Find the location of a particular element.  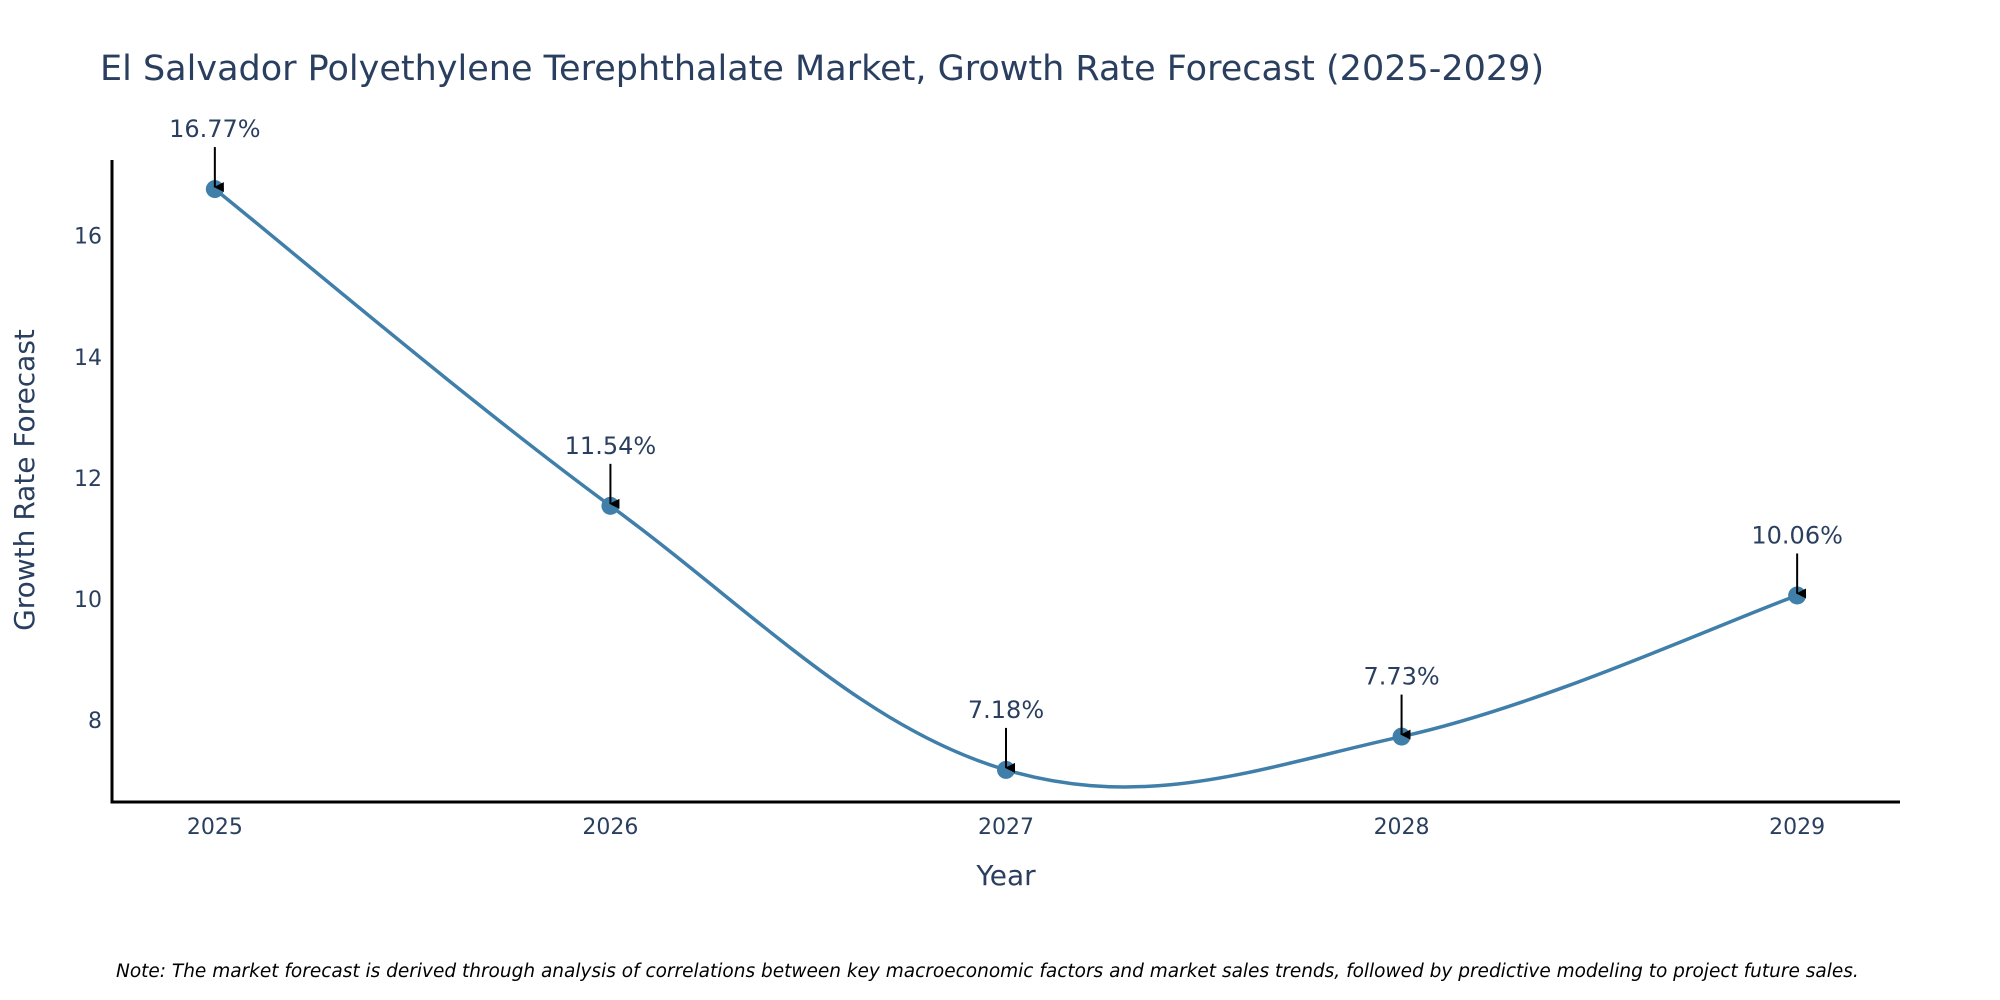

x-axis-ticks: 2025 2026 2027 2028 2029 is located at coordinates (1006, 827).